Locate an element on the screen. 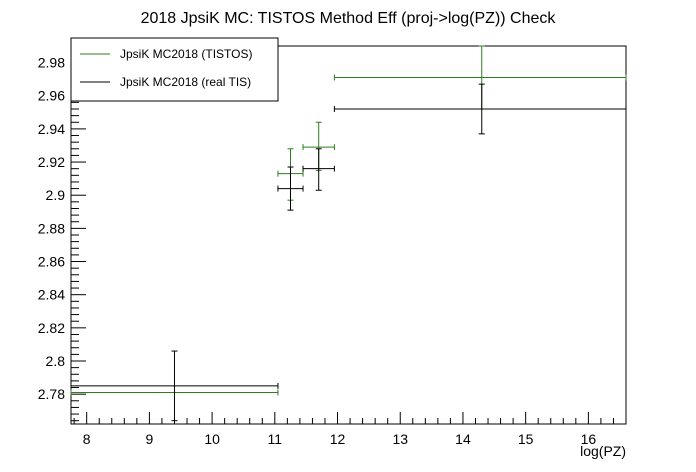  x-tick-label: 13 is located at coordinates (400, 439).